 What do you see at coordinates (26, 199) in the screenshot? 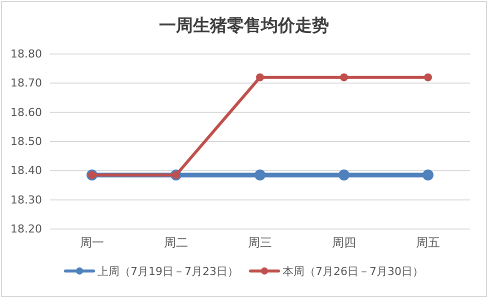
I see `y-tick-label: 18.30` at bounding box center [26, 199].